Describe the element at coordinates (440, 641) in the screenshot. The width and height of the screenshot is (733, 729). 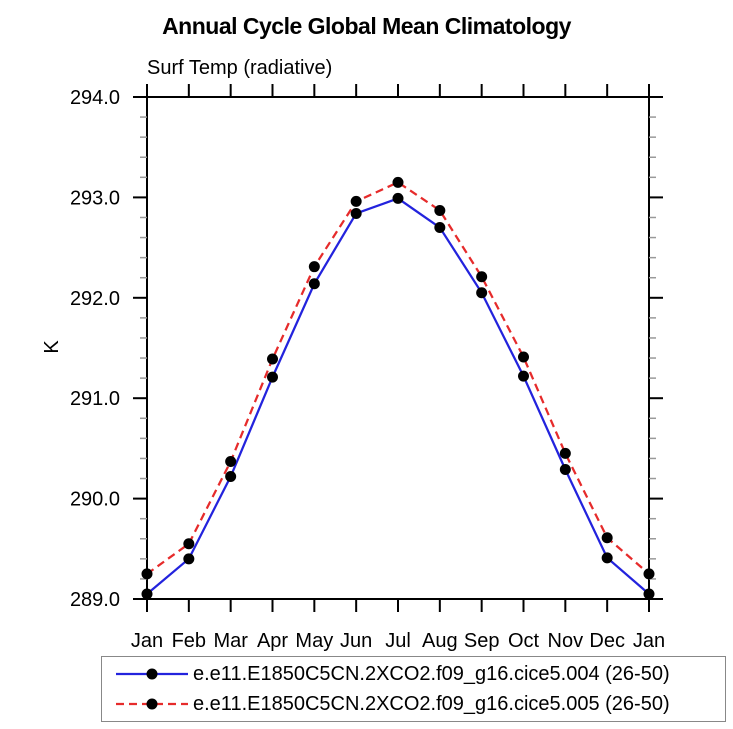
I see `x-tick-label: Aug` at that location.